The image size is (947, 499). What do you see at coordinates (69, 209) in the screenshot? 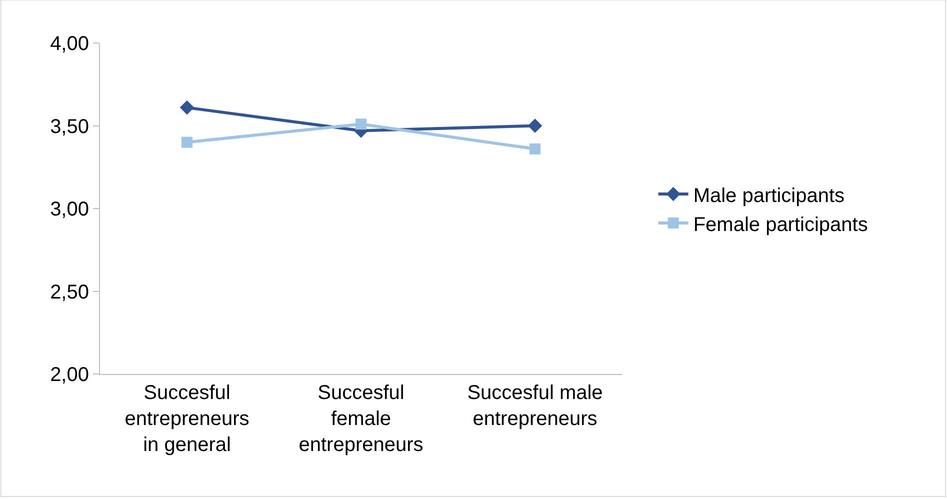
I see `y-tick-label: 3,00` at bounding box center [69, 209].